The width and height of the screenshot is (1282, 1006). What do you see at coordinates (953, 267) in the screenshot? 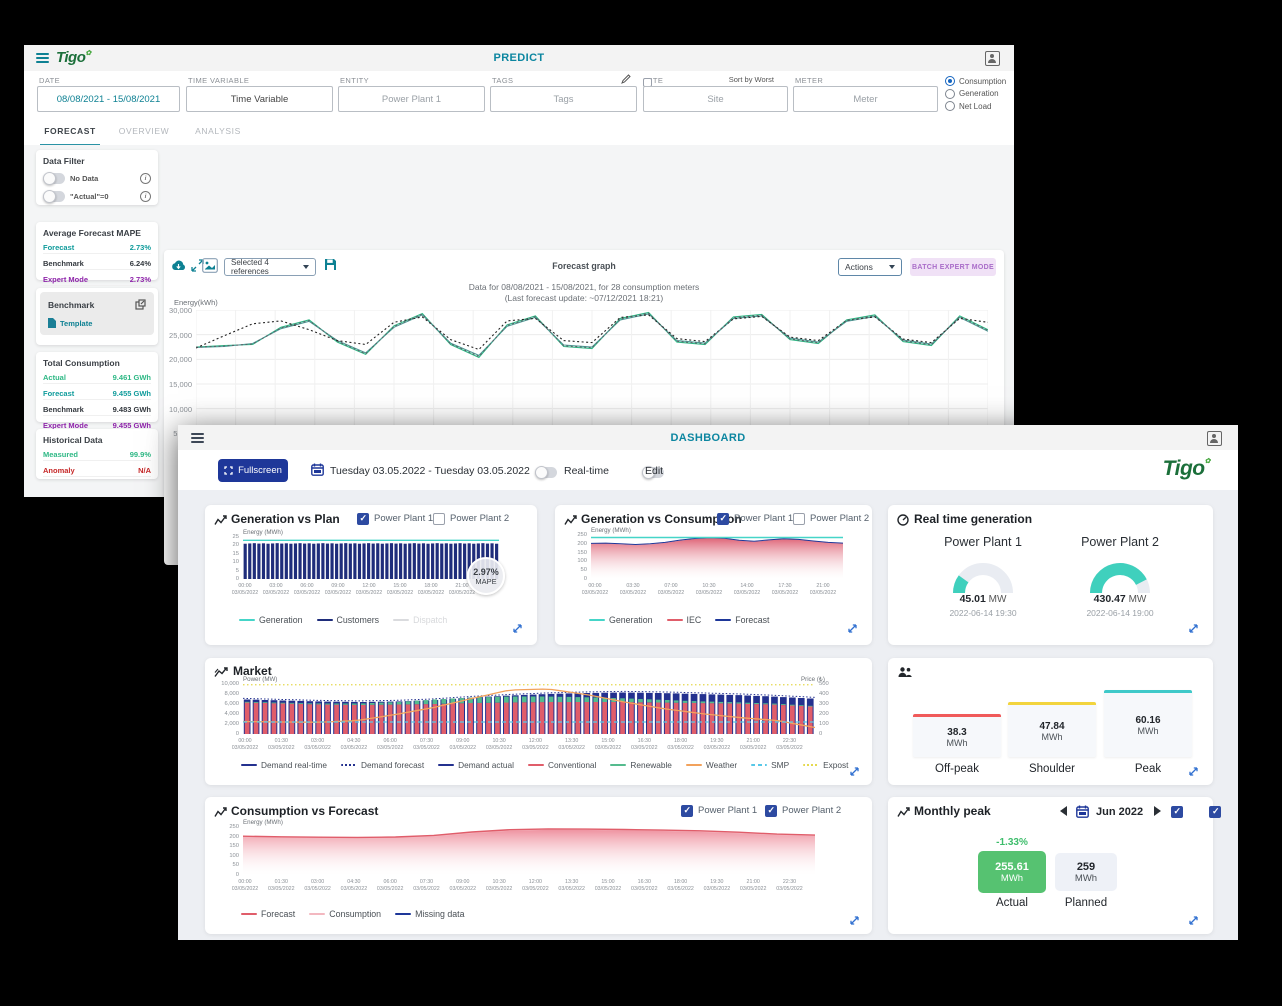
I see `batch-expert-mode-button: BATCH EXPERT MODE` at bounding box center [953, 267].